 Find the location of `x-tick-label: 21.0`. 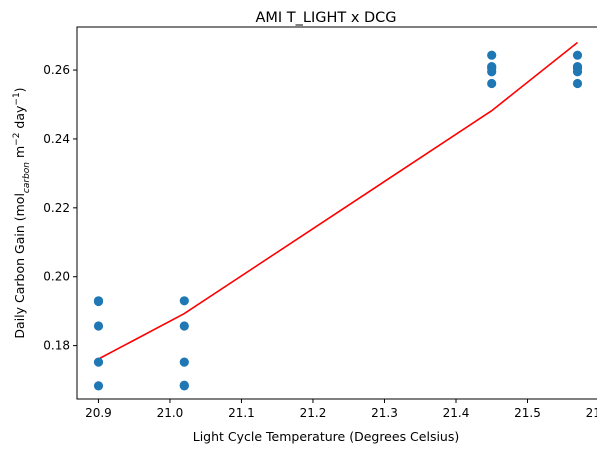

x-tick-label: 21.0 is located at coordinates (170, 413).